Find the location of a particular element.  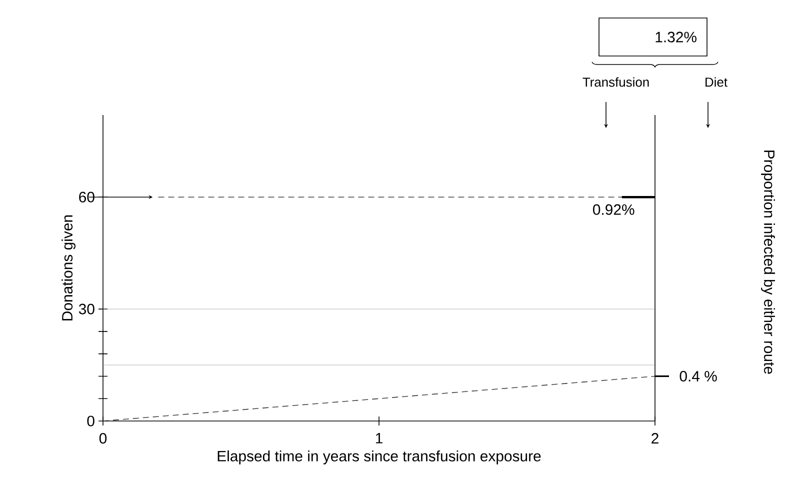

text: 1.32% is located at coordinates (676, 37).